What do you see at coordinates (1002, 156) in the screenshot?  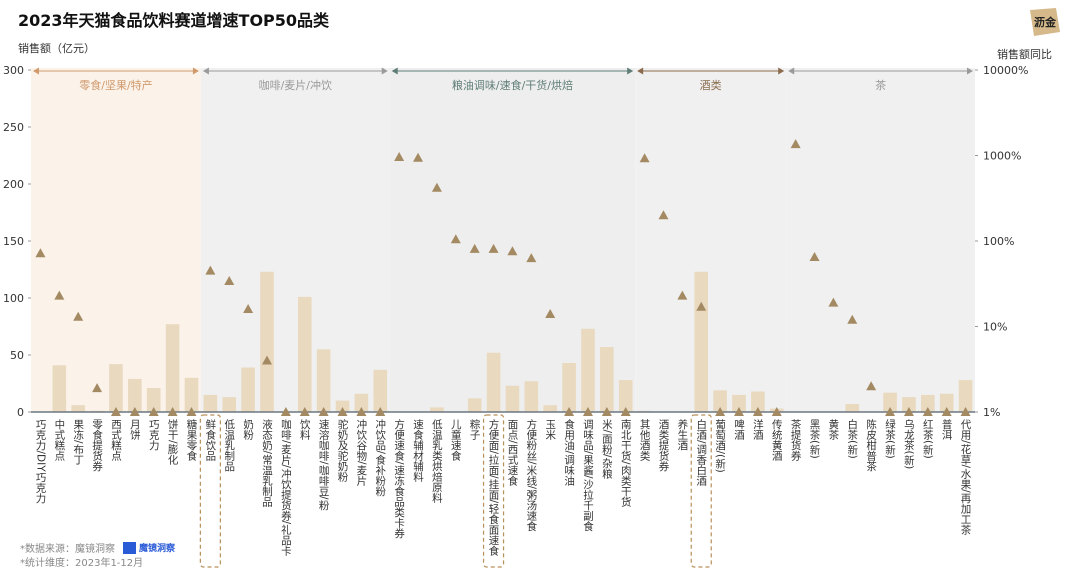 I see `y2-tick-label: 1000%` at bounding box center [1002, 156].